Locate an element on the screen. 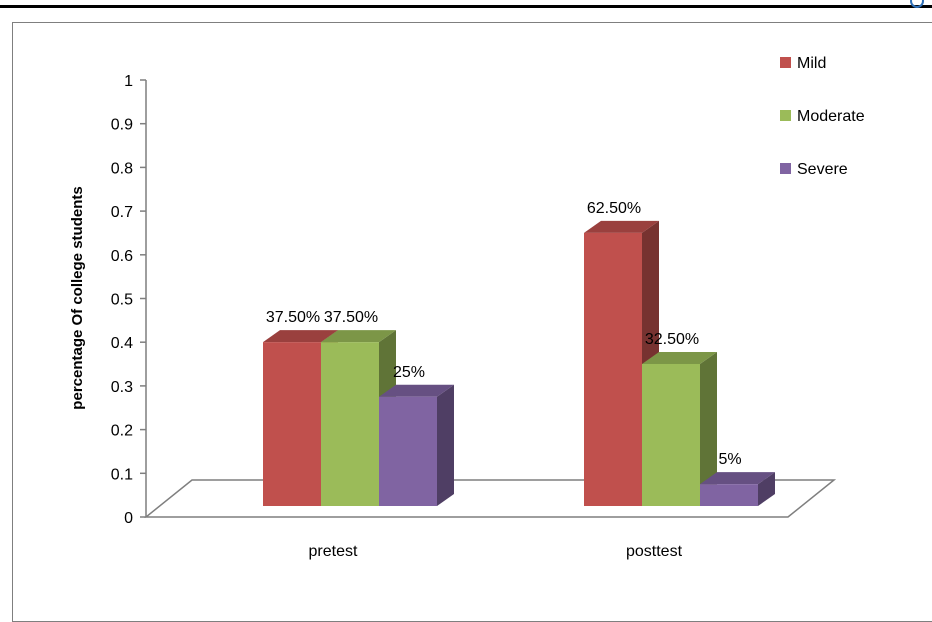 This screenshot has width=932, height=622. y-tick-label: 0.3 is located at coordinates (122, 387).